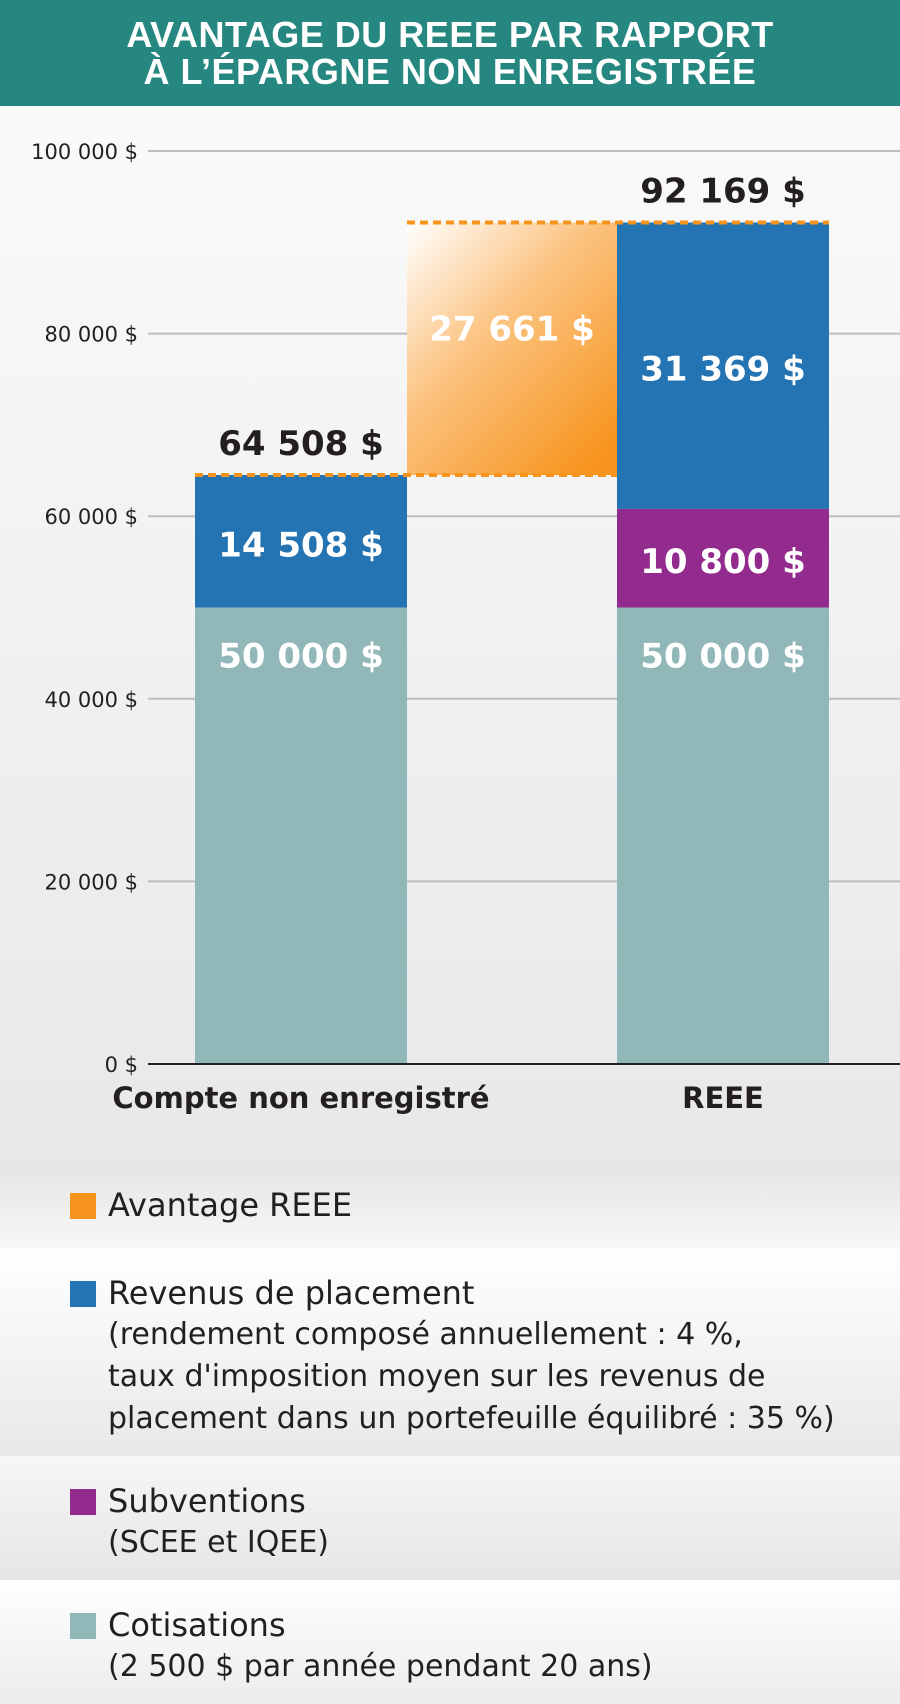 This screenshot has width=900, height=1704. What do you see at coordinates (723, 562) in the screenshot?
I see `subventions-segment-label: 10 800 $` at bounding box center [723, 562].